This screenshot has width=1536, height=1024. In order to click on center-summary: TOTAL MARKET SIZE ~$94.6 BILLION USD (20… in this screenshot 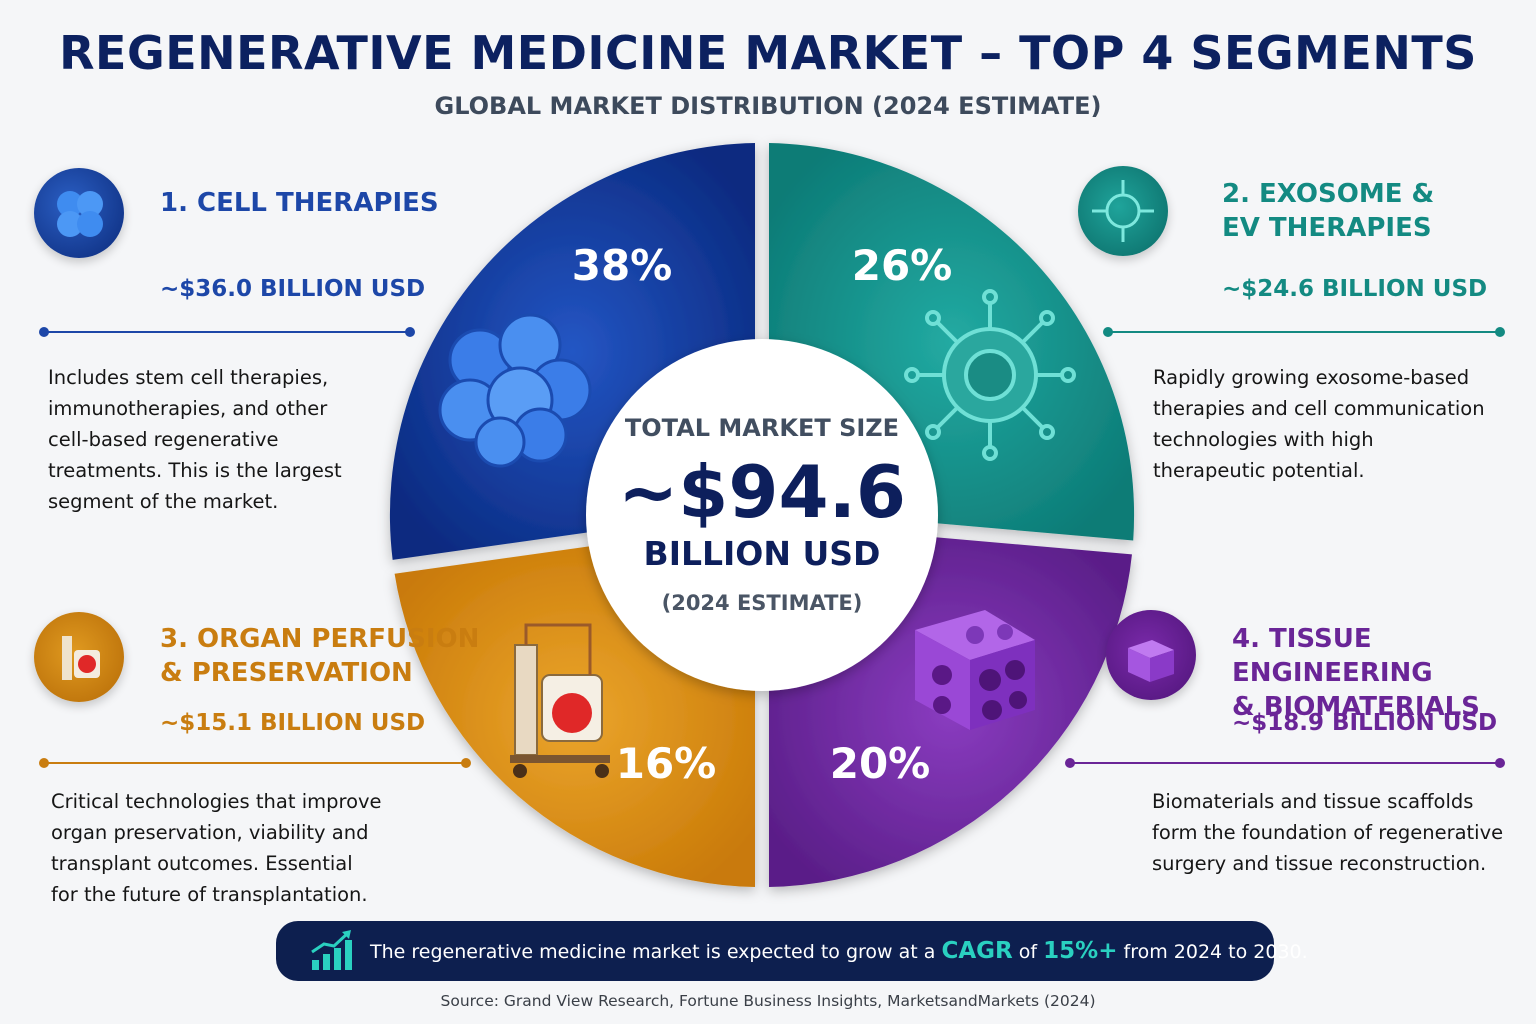, I will do `click(762, 514)`.